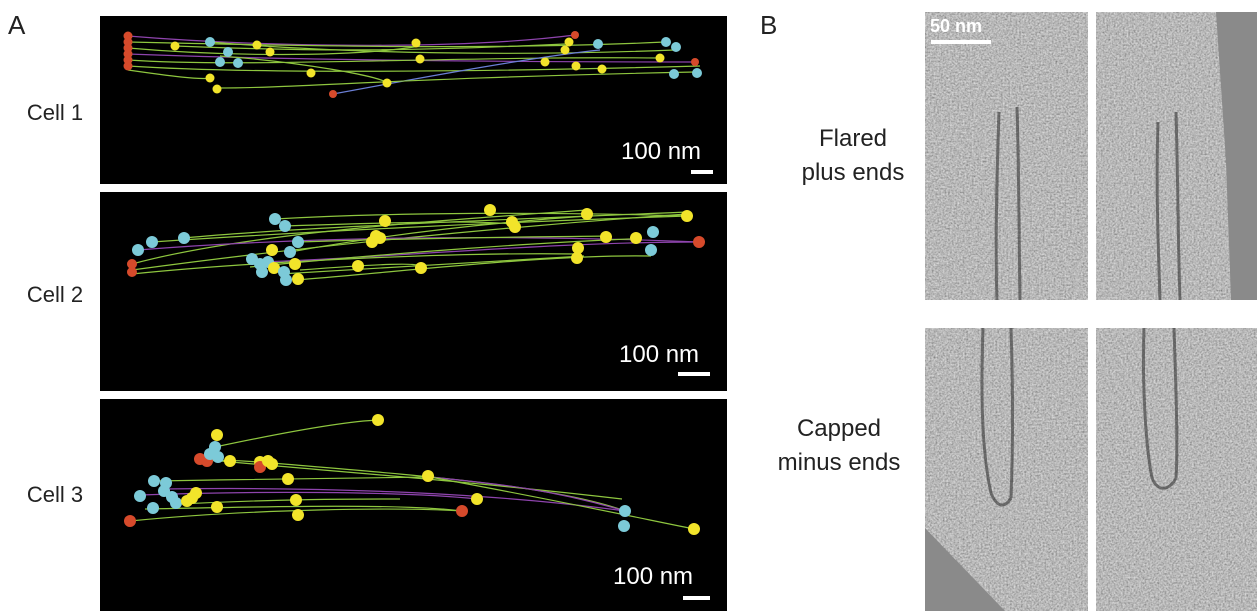 This screenshot has height=611, width=1257. I want to click on cell-1-scale-label: 100 nm, so click(661, 151).